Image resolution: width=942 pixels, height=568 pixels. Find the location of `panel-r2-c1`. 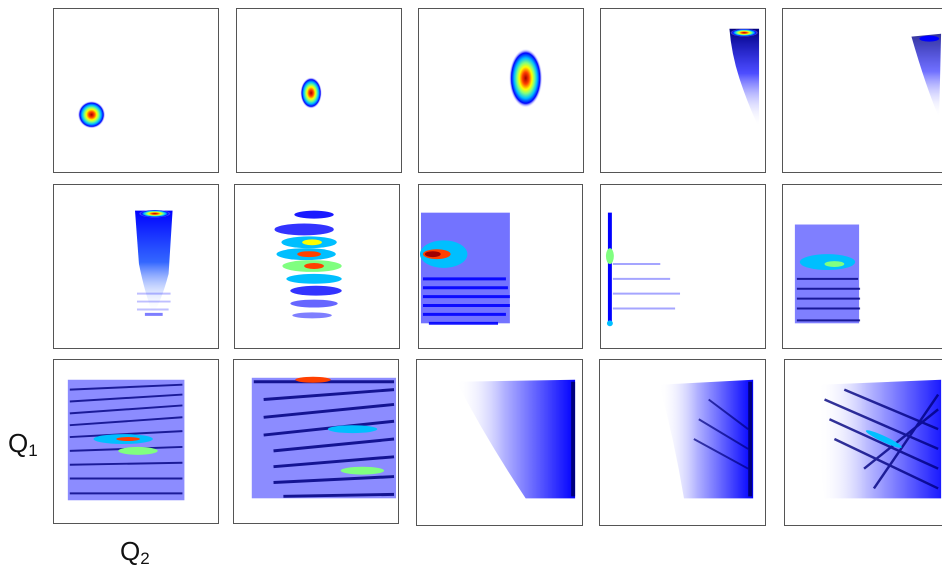

panel-r2-c1 is located at coordinates (136, 266).